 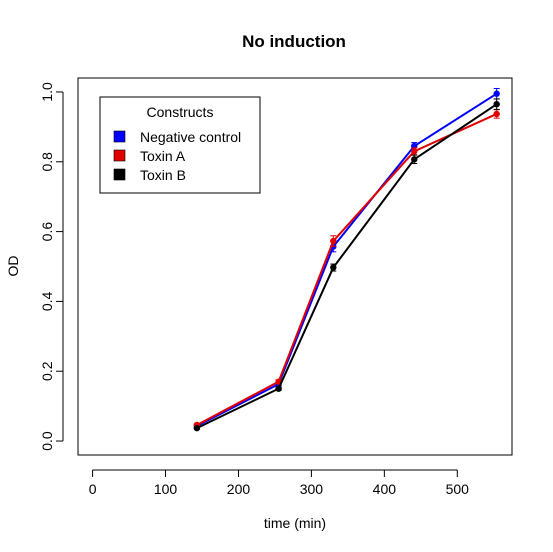 What do you see at coordinates (239, 489) in the screenshot?
I see `x-tick-label: 200` at bounding box center [239, 489].